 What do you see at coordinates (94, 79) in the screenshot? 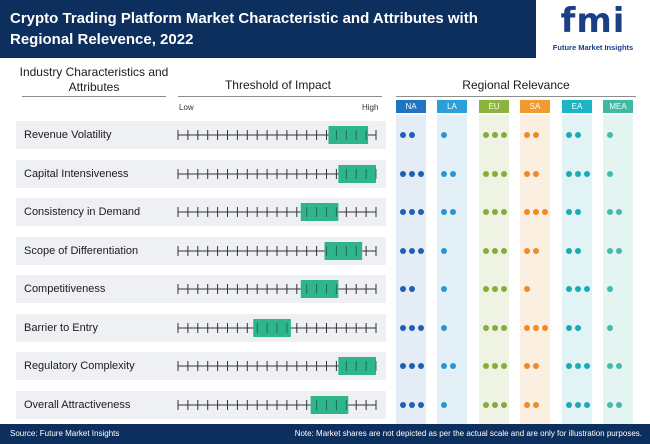
I see `industry-column-heading: Industry Characteristics and Attributes` at bounding box center [94, 79].